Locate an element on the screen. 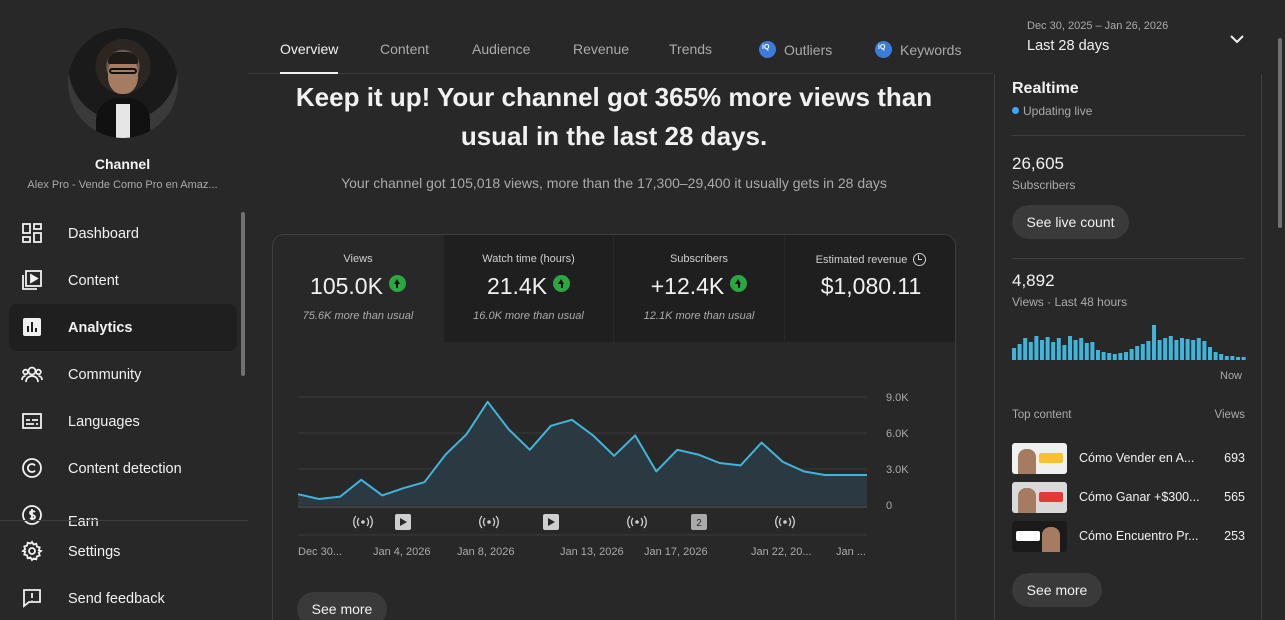 Image resolution: width=1285 pixels, height=620 pixels. sidebar-item-send-feedback: Send feedback is located at coordinates (123, 597).